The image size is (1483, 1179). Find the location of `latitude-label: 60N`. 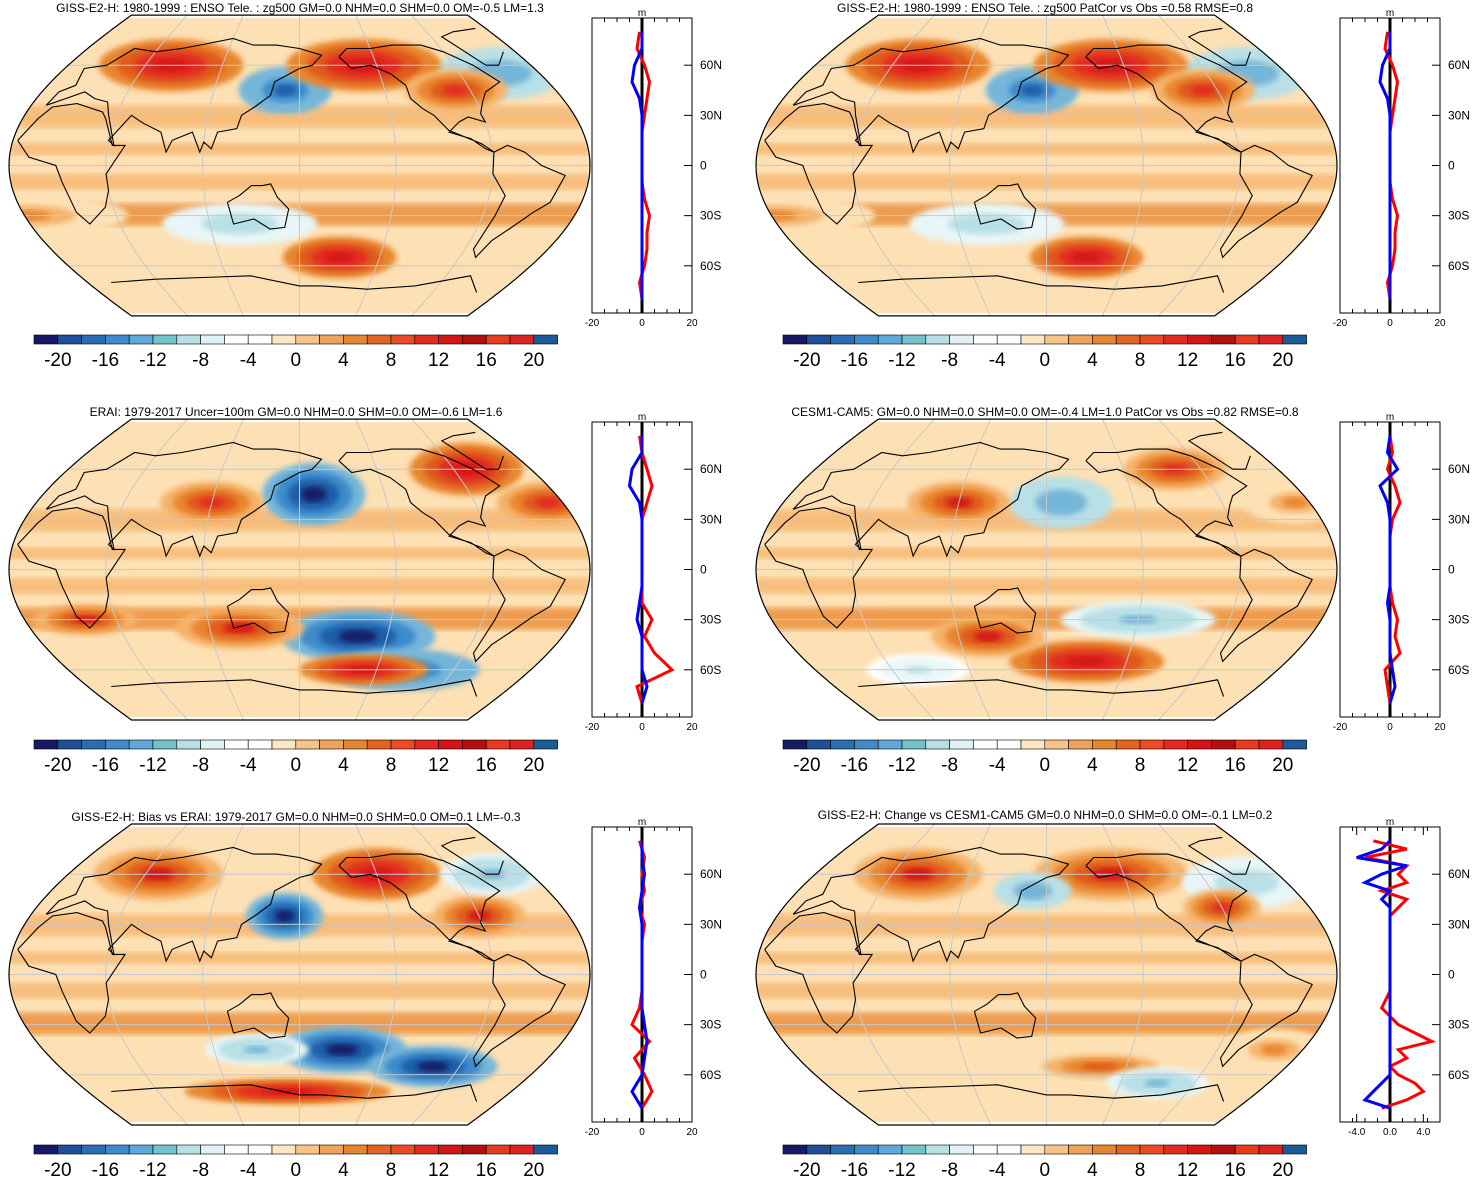

latitude-label: 60N is located at coordinates (1459, 874).